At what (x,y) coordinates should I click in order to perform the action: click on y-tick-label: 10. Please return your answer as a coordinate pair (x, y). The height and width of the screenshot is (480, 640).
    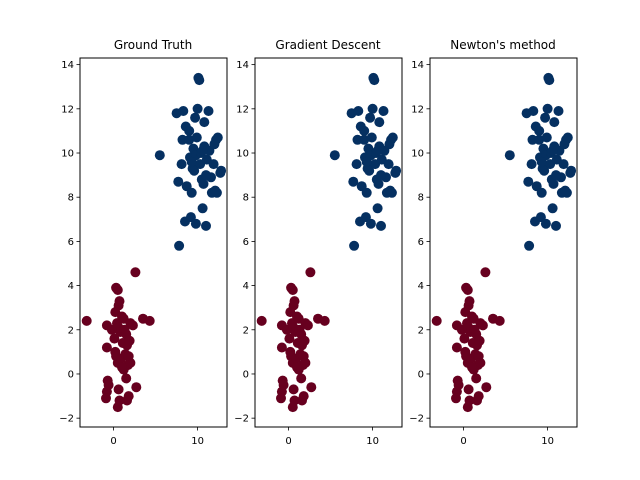
    Looking at the image, I should click on (67, 154).